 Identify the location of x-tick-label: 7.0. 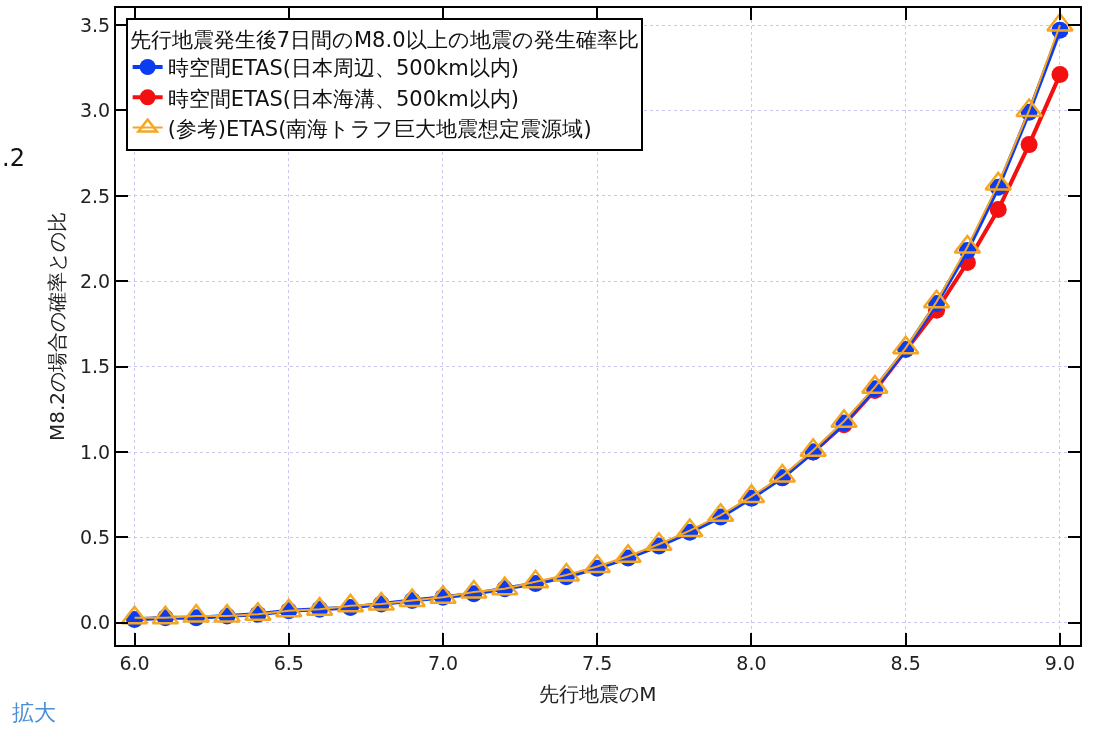
(443, 662).